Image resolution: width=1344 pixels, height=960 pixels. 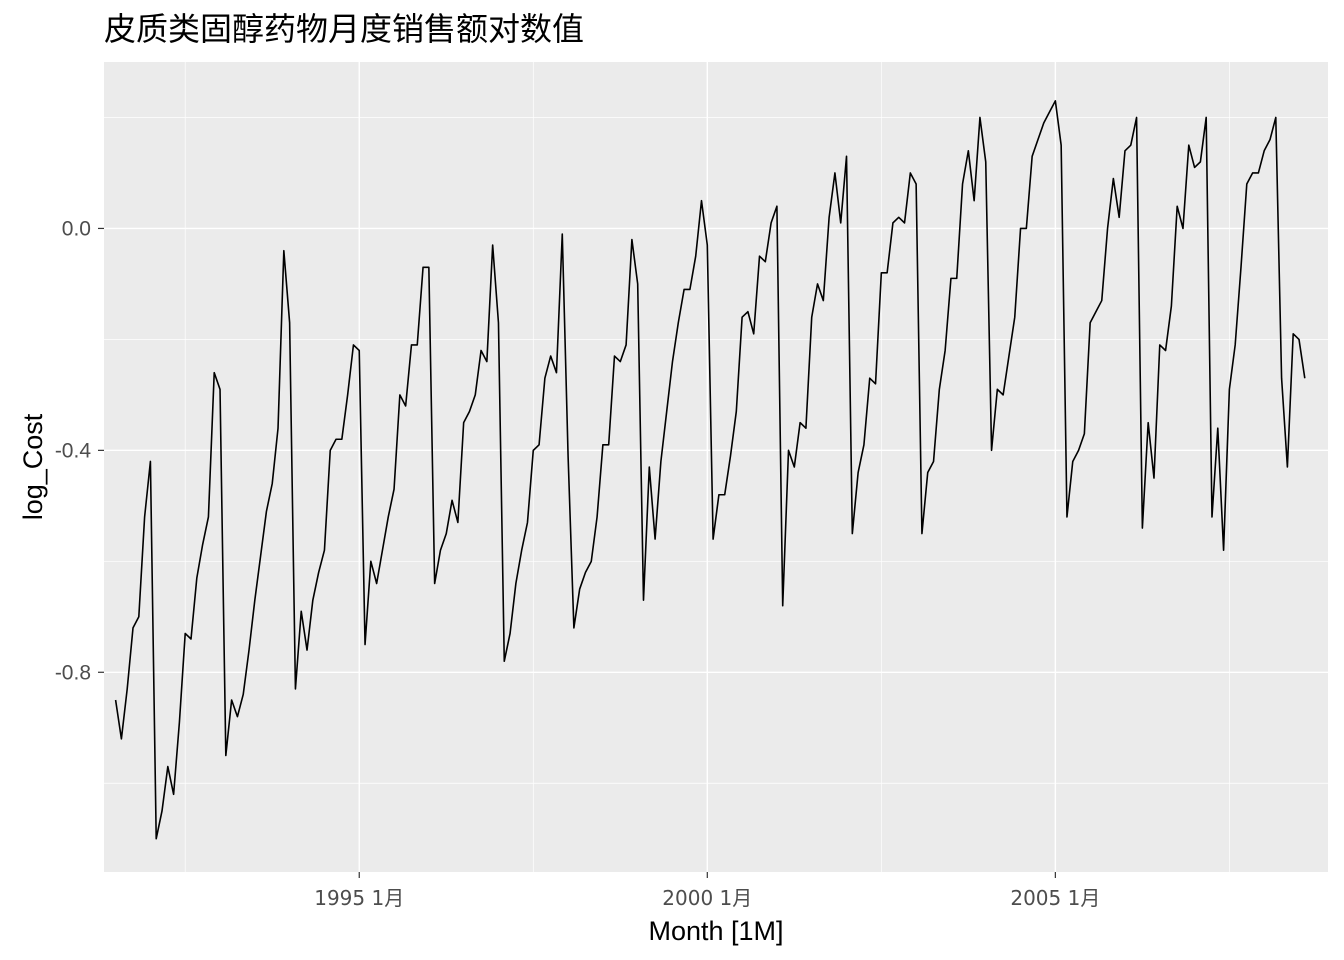 I want to click on x-tick-label: 2000 1月, so click(x=707, y=898).